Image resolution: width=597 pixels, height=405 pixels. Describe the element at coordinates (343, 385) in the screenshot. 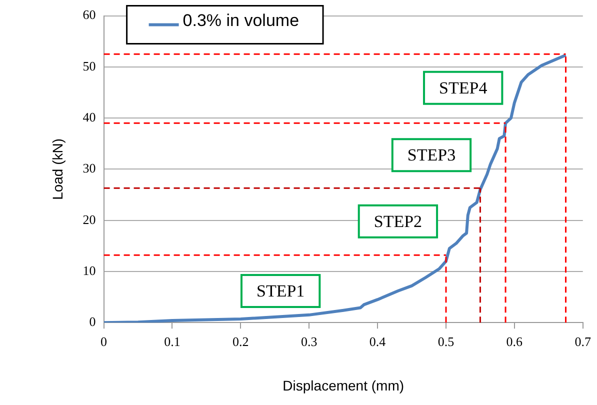

I see `x-axis-title: Displacement (mm)` at that location.